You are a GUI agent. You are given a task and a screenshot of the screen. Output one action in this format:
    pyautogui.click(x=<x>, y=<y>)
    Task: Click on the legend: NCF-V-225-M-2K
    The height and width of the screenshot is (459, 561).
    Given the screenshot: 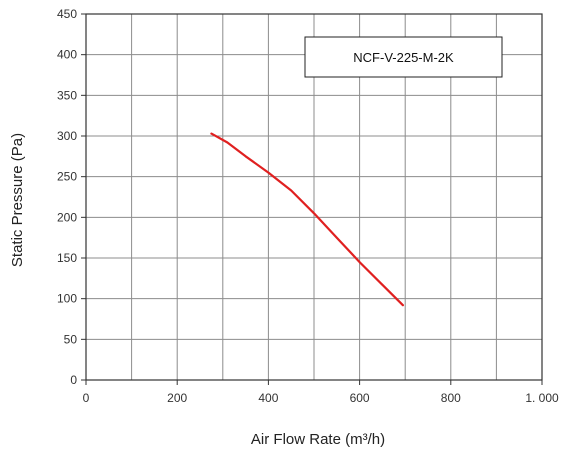 What is the action you would take?
    pyautogui.click(x=403, y=57)
    